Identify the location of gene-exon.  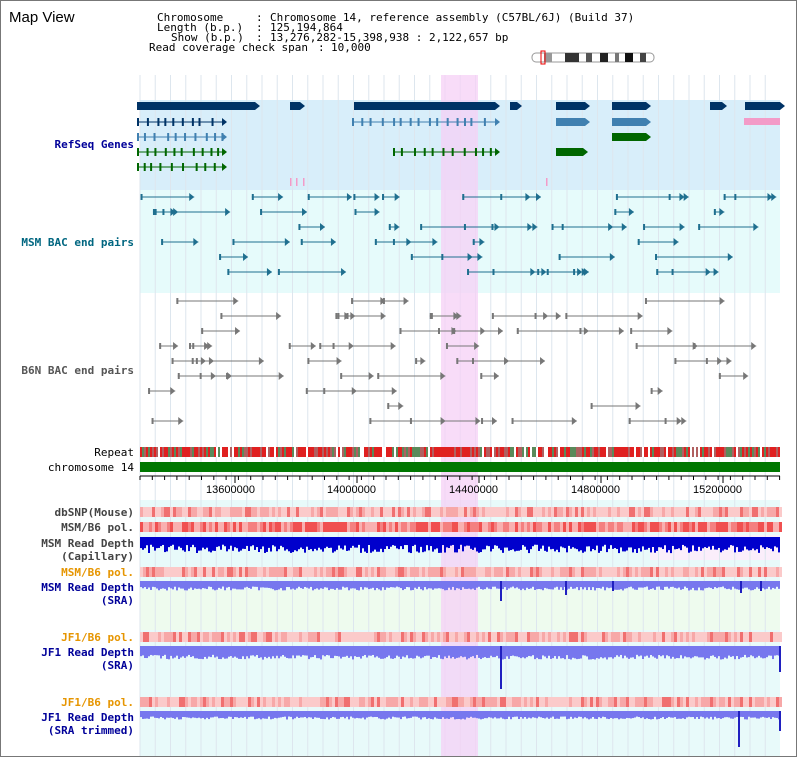
(138, 122).